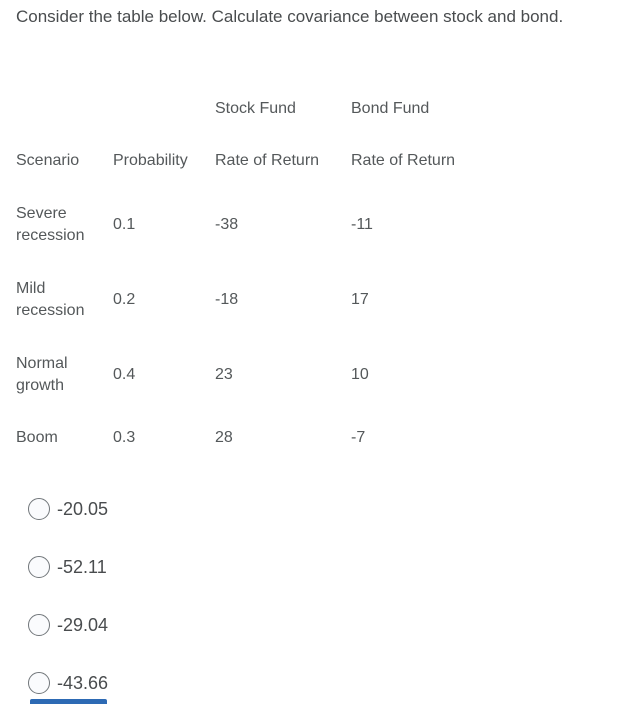 This screenshot has height=704, width=639. Describe the element at coordinates (227, 224) in the screenshot. I see `cell-stock-return: -38` at that location.